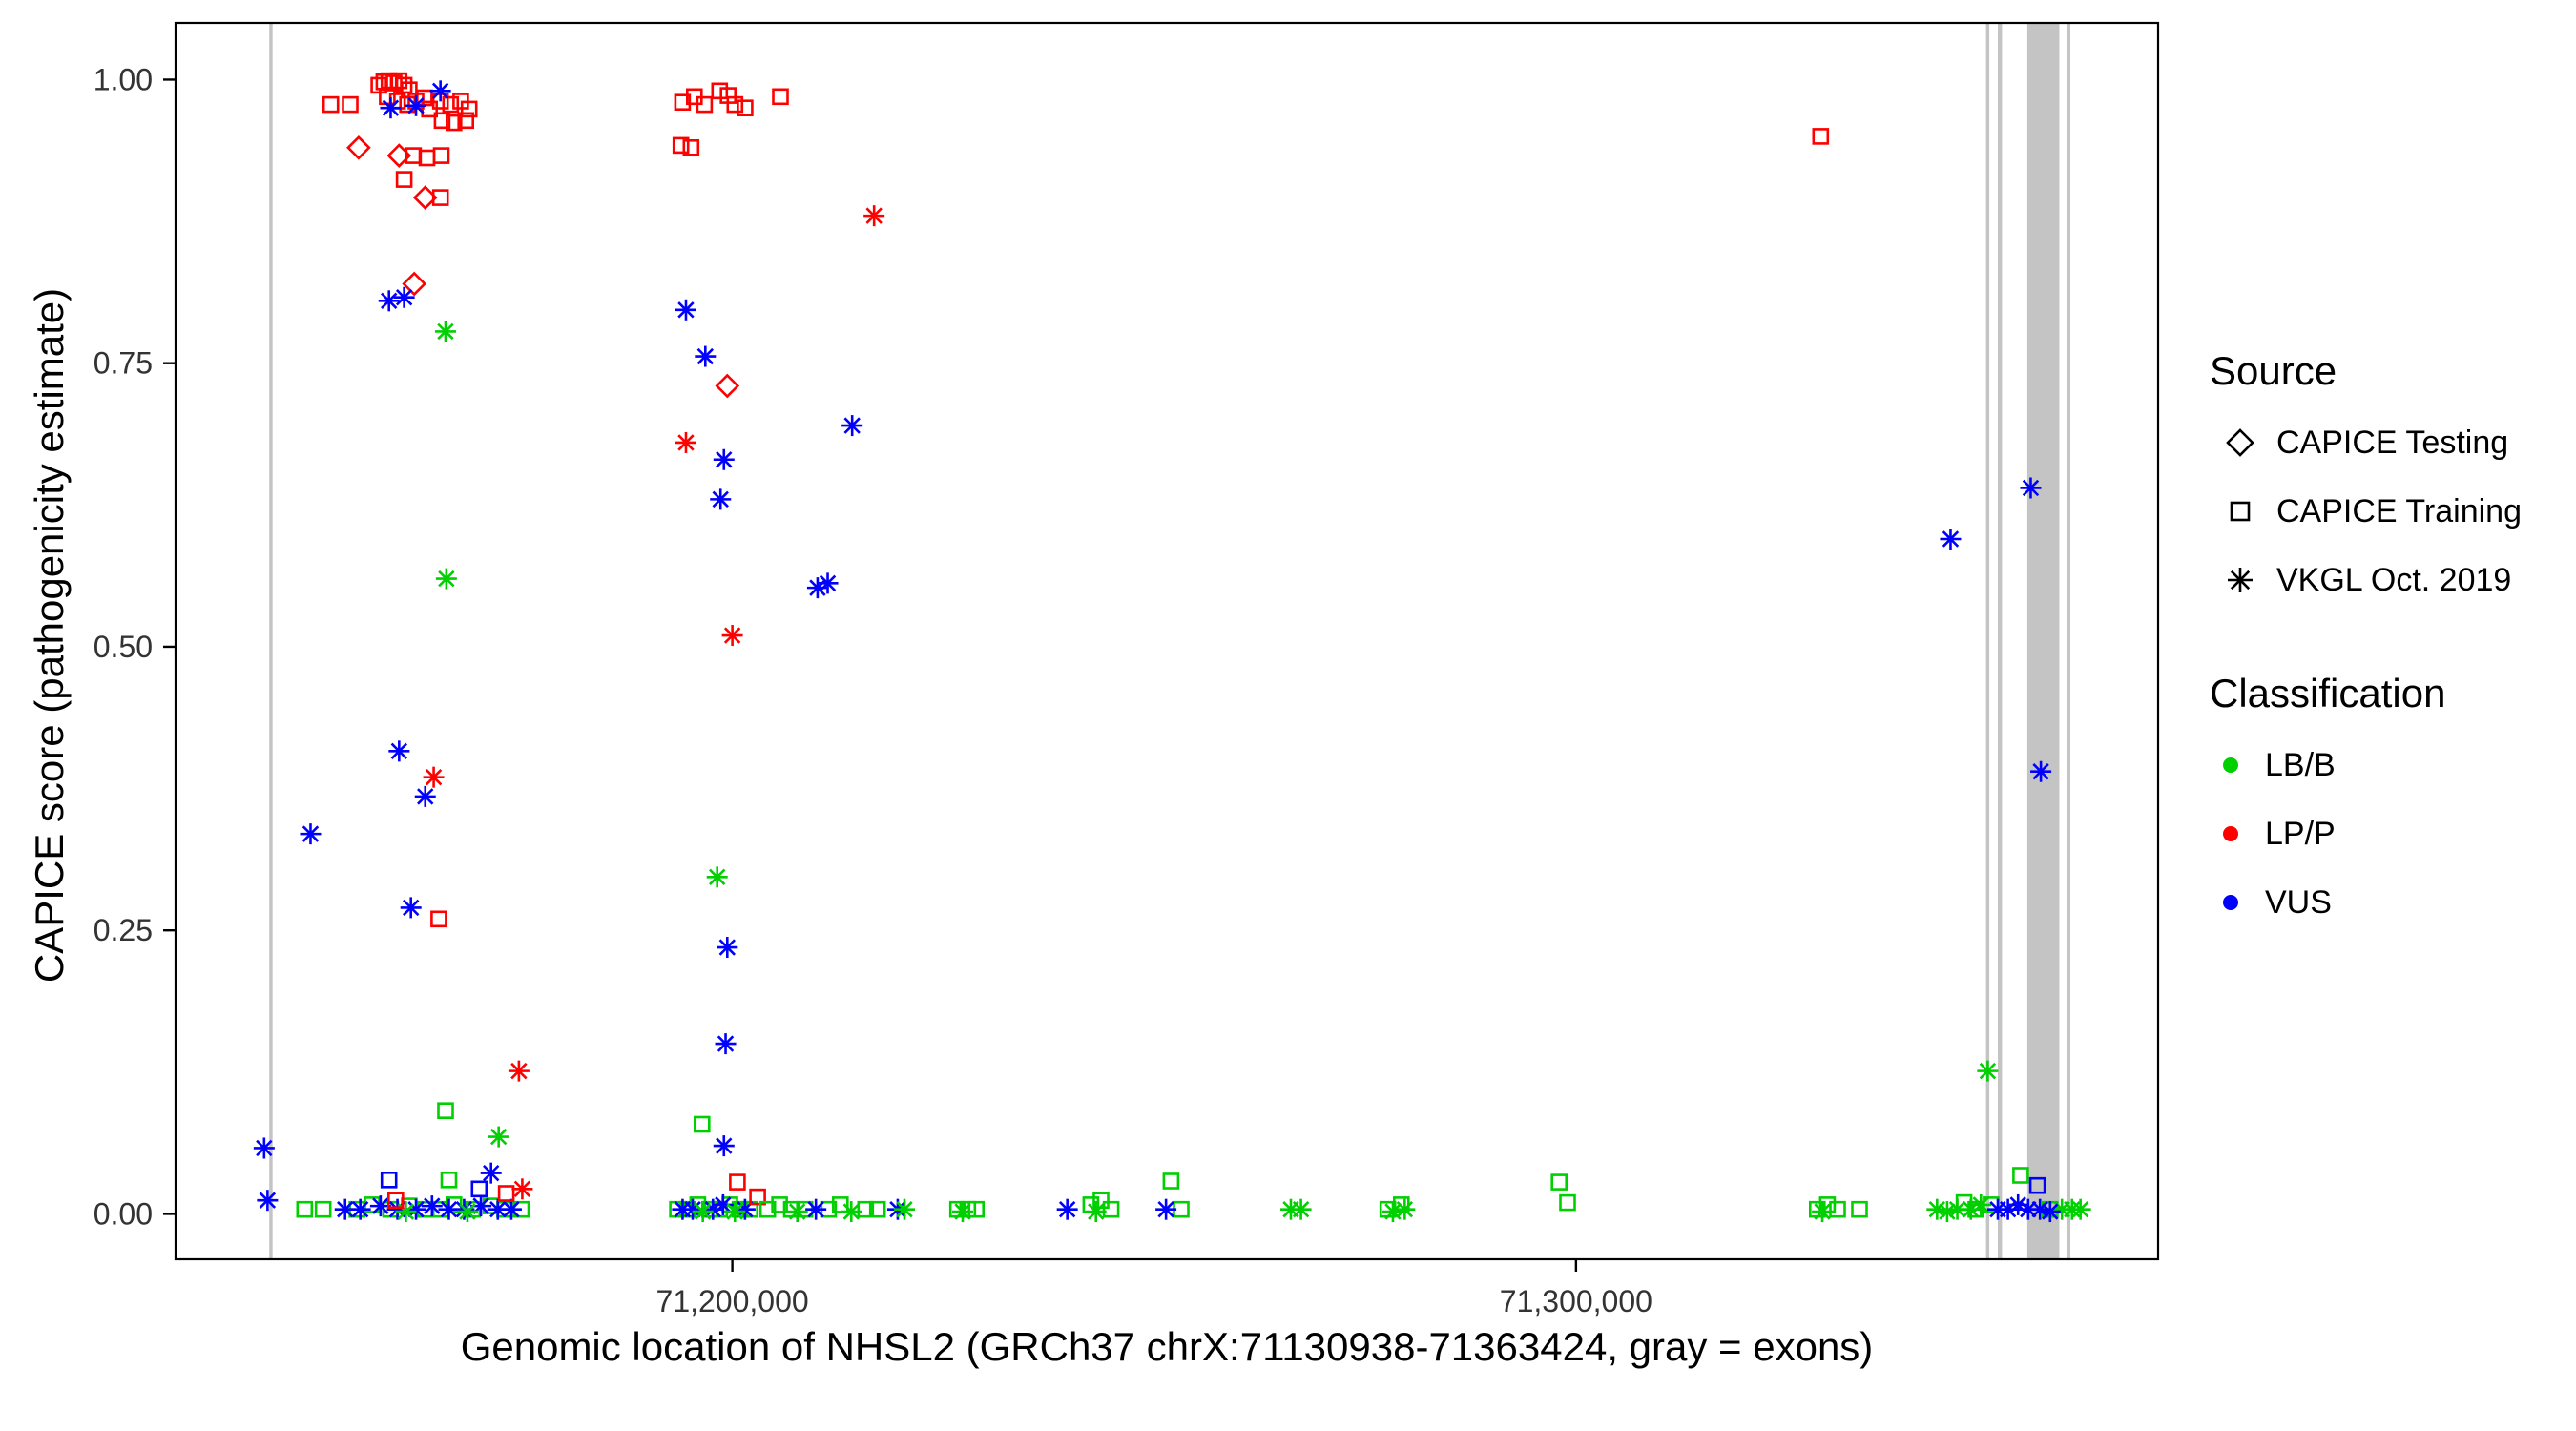 The width and height of the screenshot is (2576, 1431). I want to click on y-axis-title: CAPICE score (pathogenicity estimate), so click(49, 635).